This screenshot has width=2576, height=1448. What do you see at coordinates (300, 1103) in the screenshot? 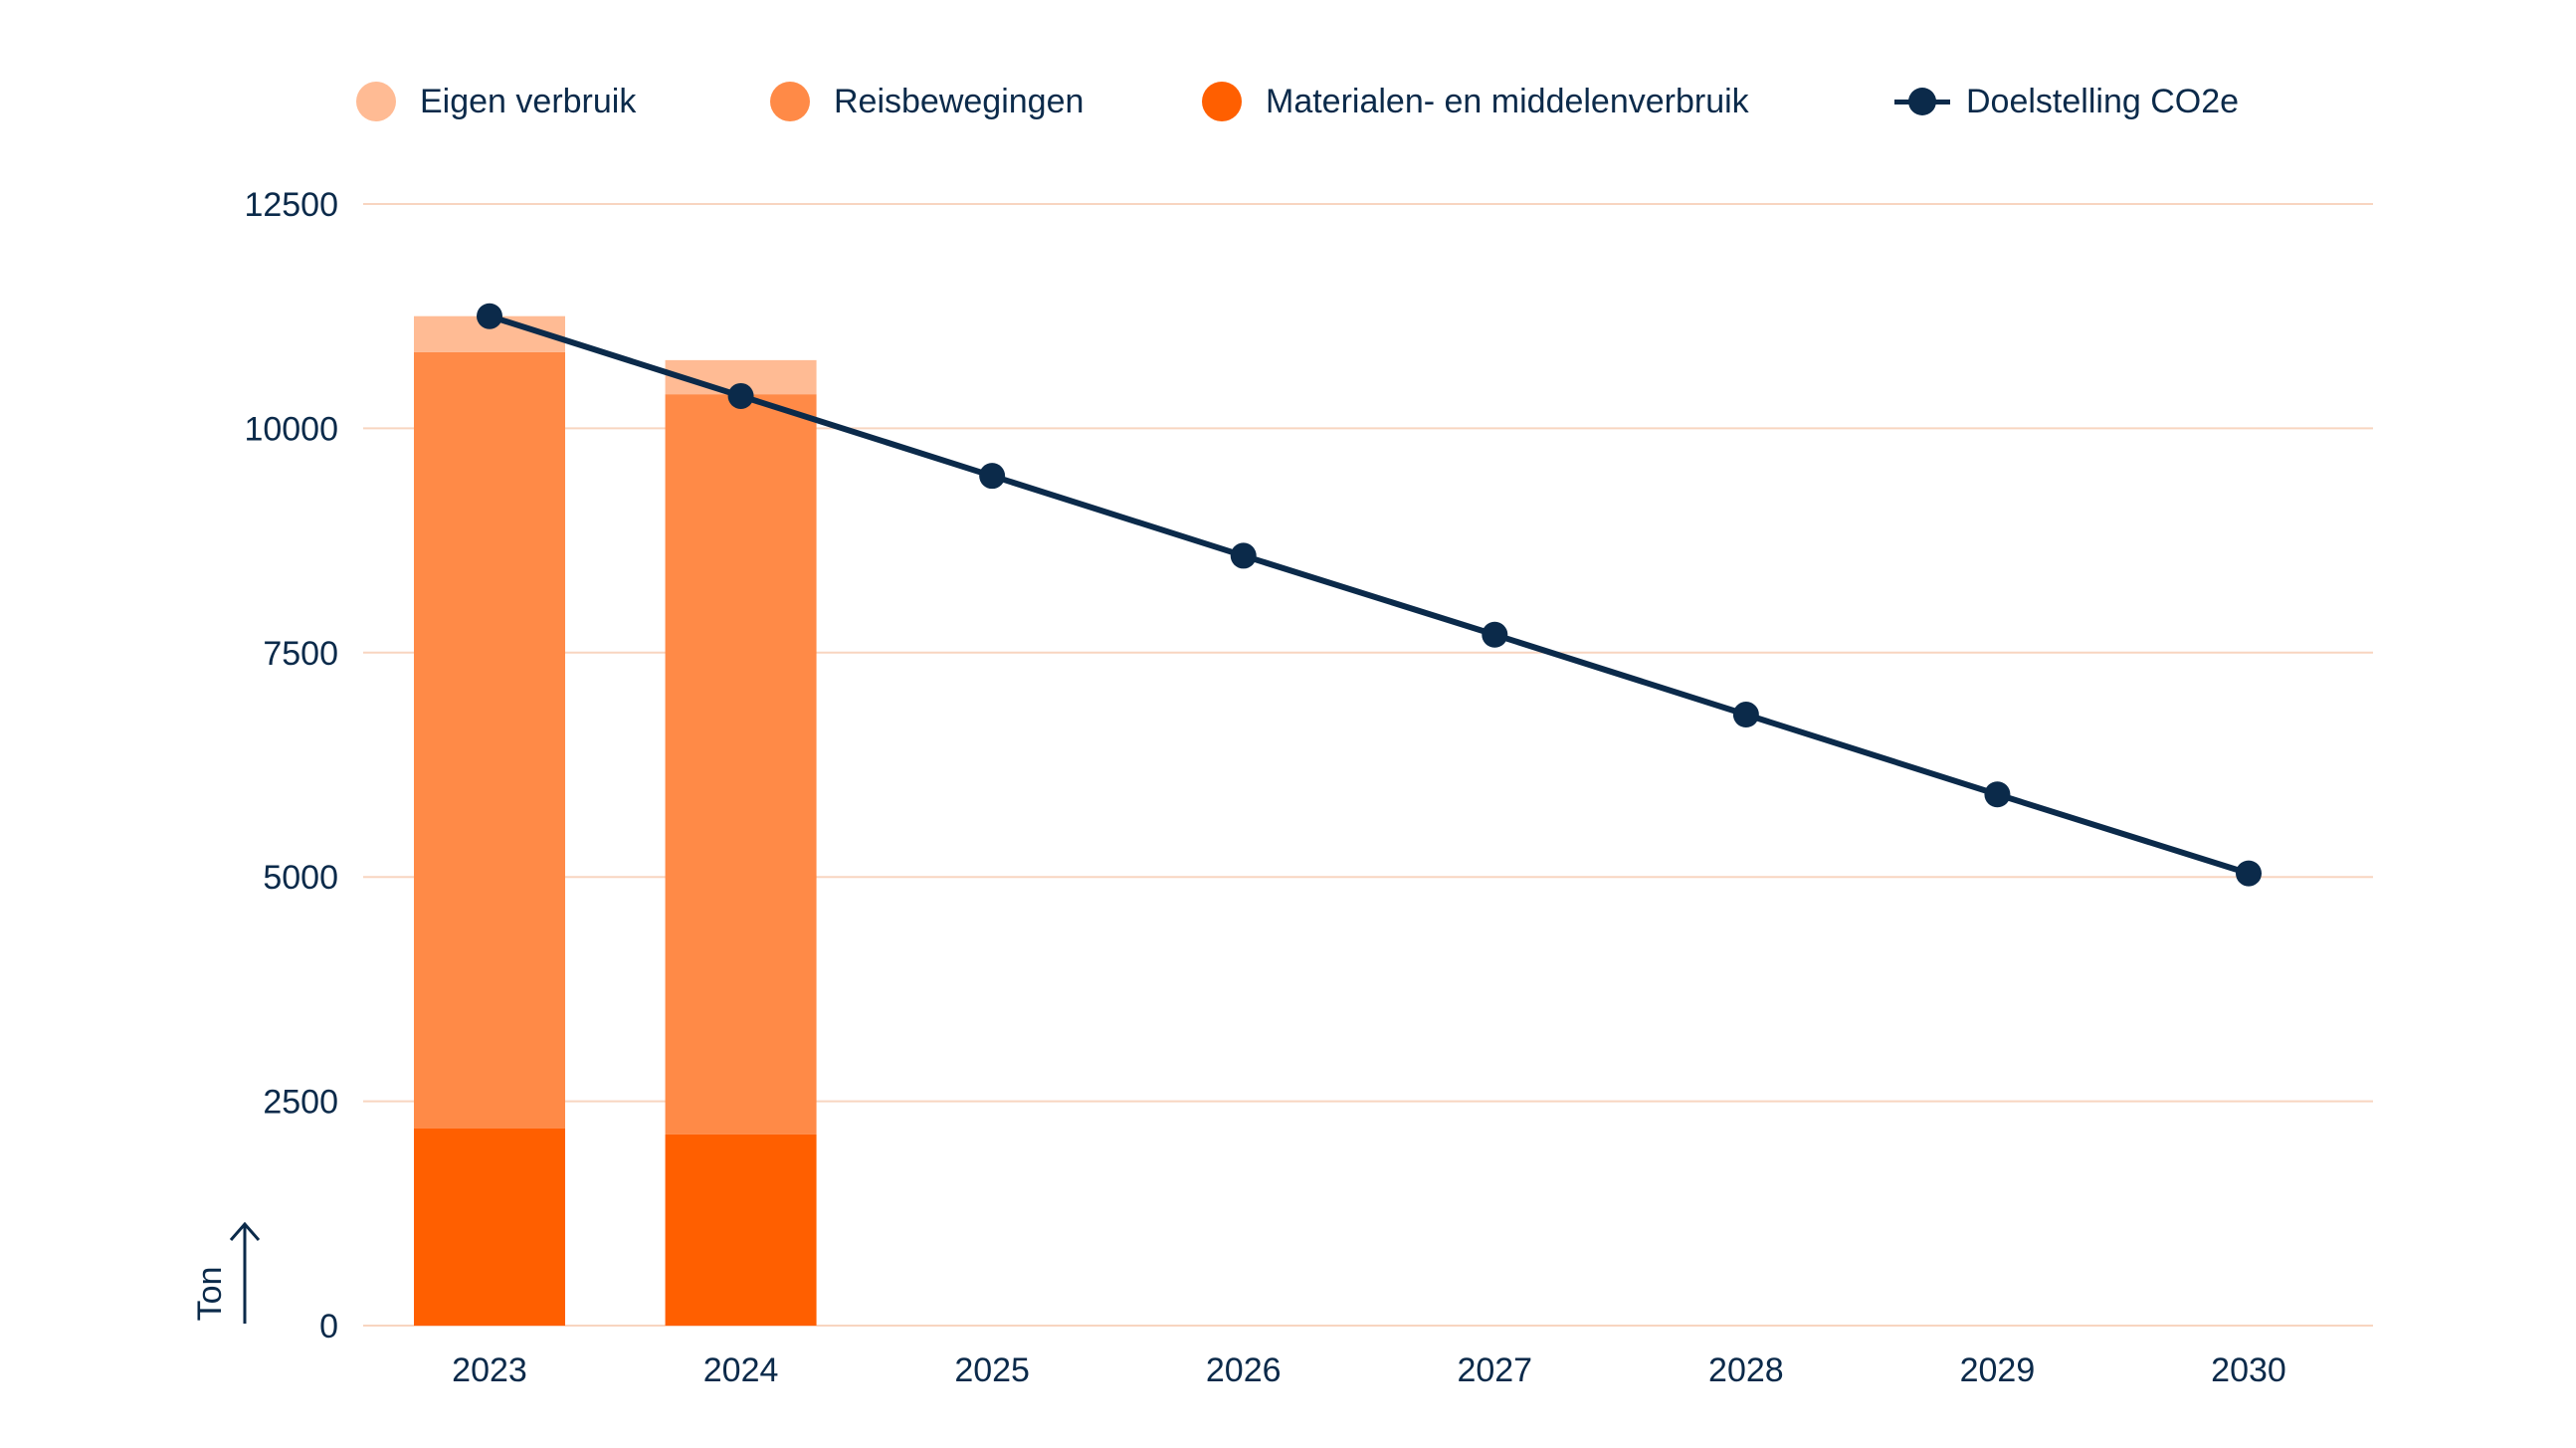
I see `y-tick-label: 2500` at bounding box center [300, 1103].